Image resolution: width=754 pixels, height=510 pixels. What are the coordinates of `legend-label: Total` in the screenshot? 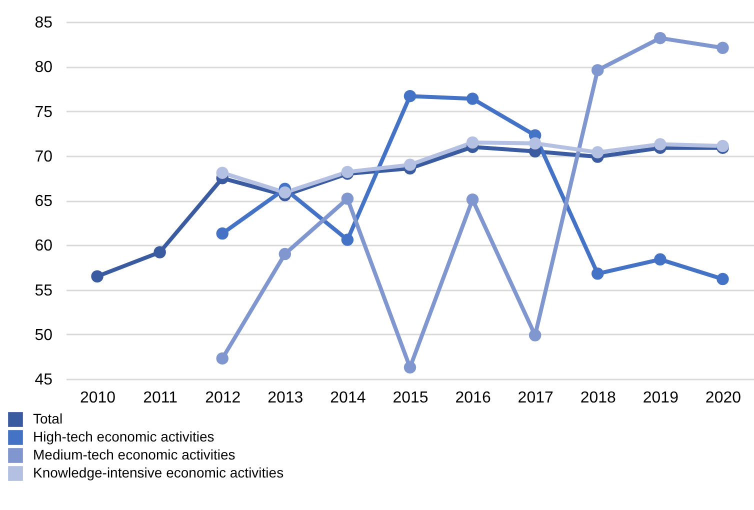 It's located at (48, 418).